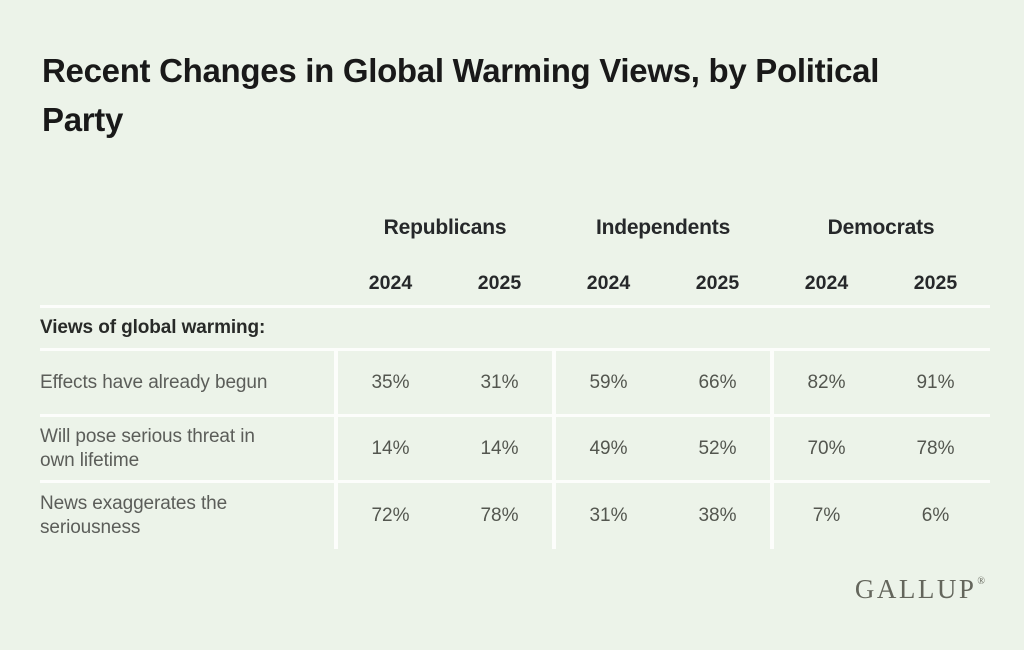 The height and width of the screenshot is (650, 1024). What do you see at coordinates (935, 448) in the screenshot?
I see `value-dem-2025: 78%` at bounding box center [935, 448].